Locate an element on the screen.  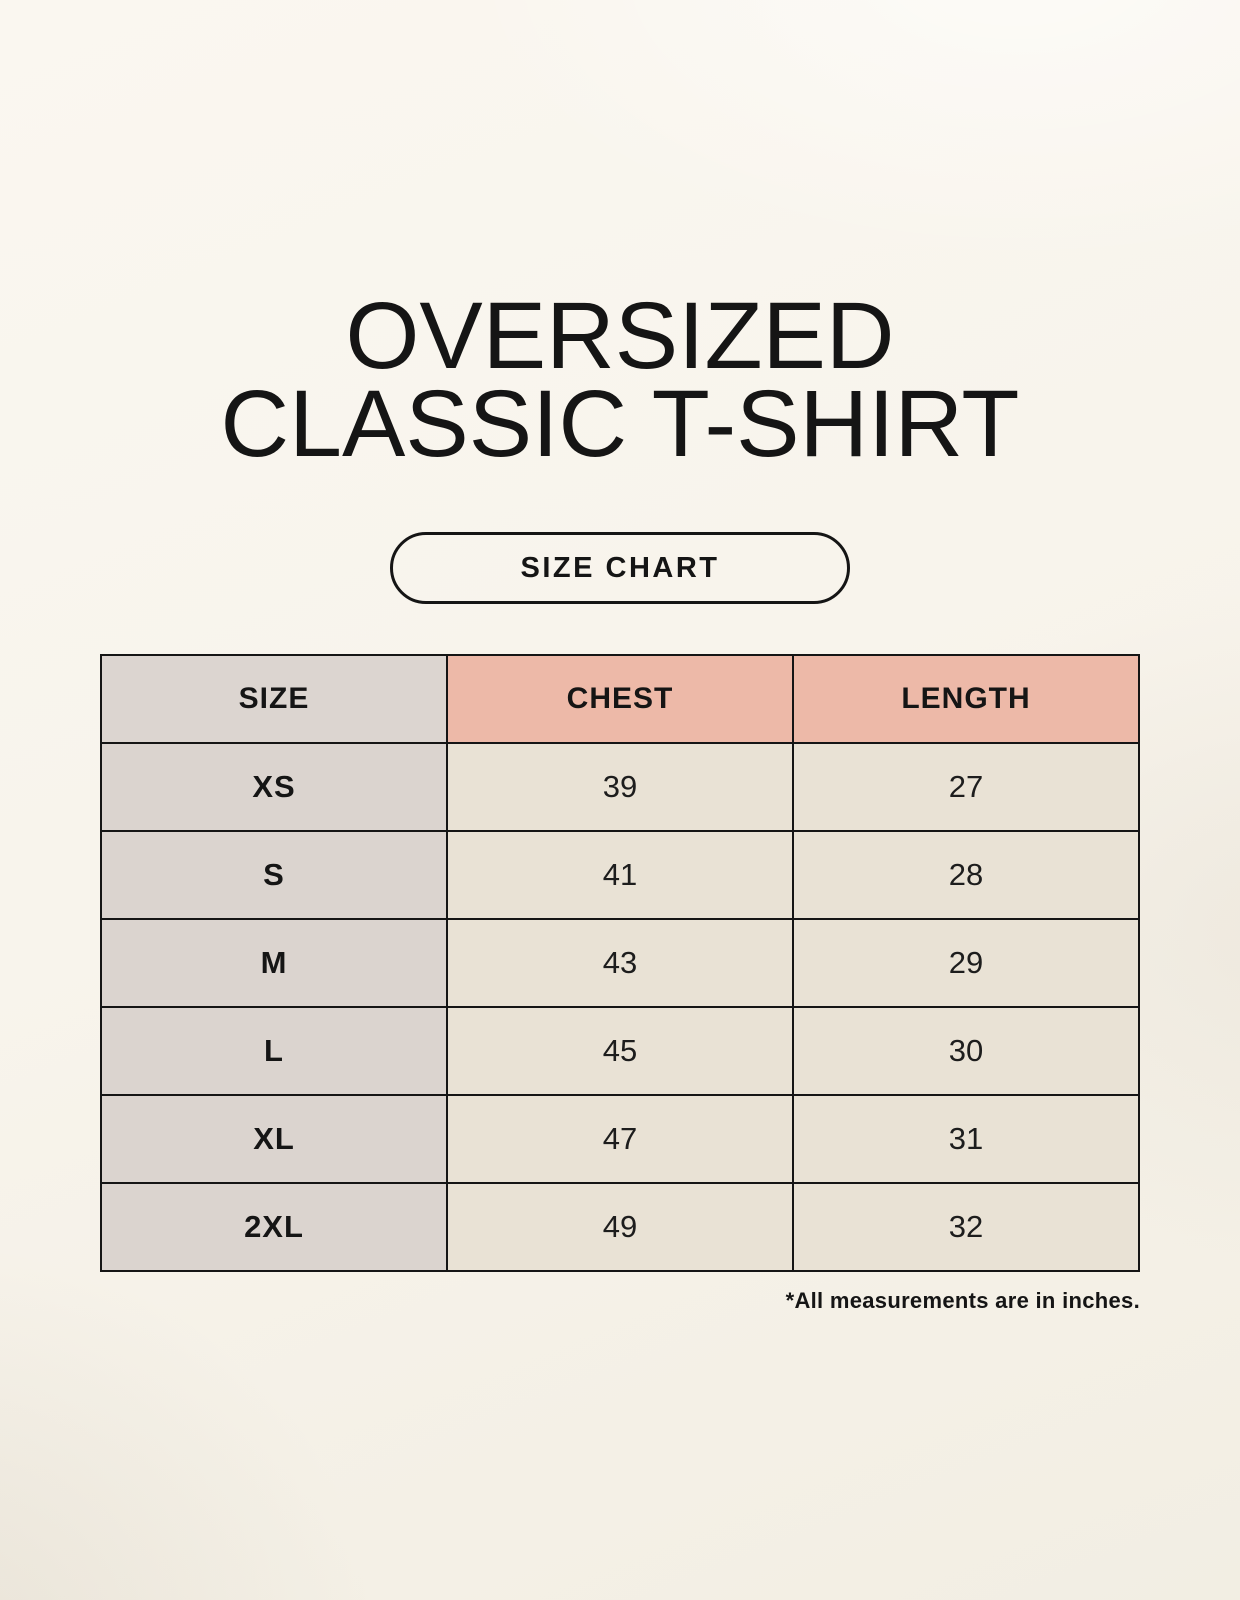
size-label: 2XL is located at coordinates (274, 1227).